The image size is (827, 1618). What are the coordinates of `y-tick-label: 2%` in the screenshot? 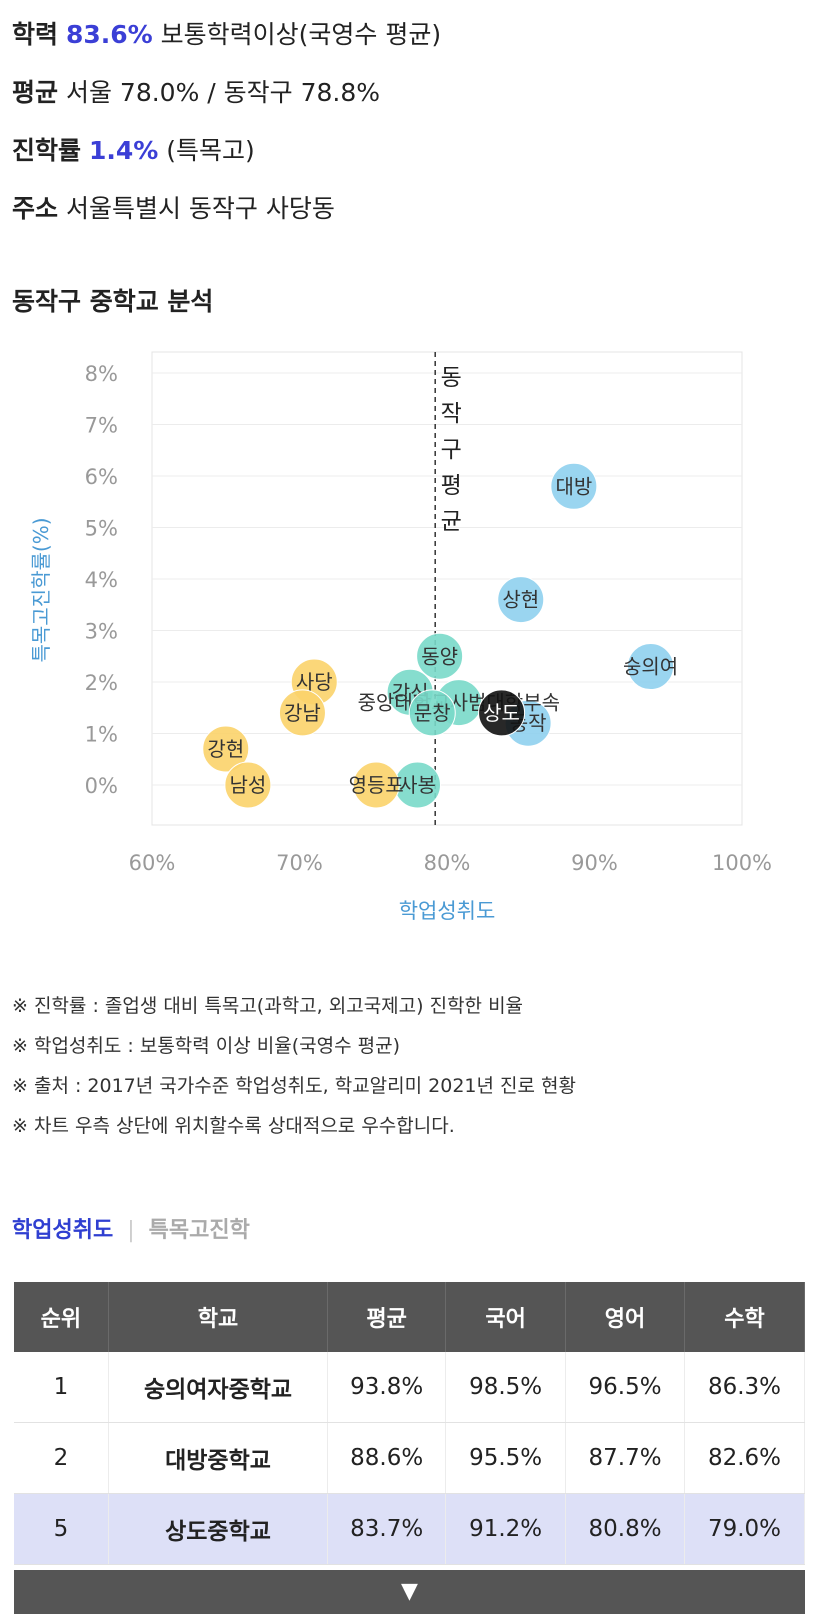 It's located at (101, 683).